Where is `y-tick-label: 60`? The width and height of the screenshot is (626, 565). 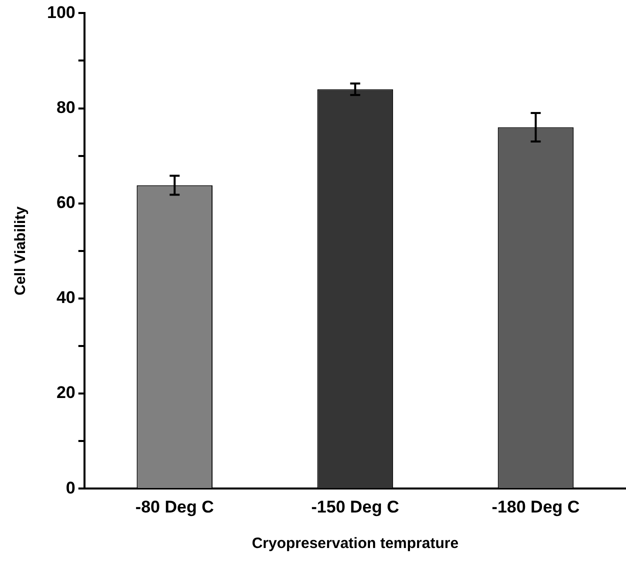
y-tick-label: 60 is located at coordinates (66, 202).